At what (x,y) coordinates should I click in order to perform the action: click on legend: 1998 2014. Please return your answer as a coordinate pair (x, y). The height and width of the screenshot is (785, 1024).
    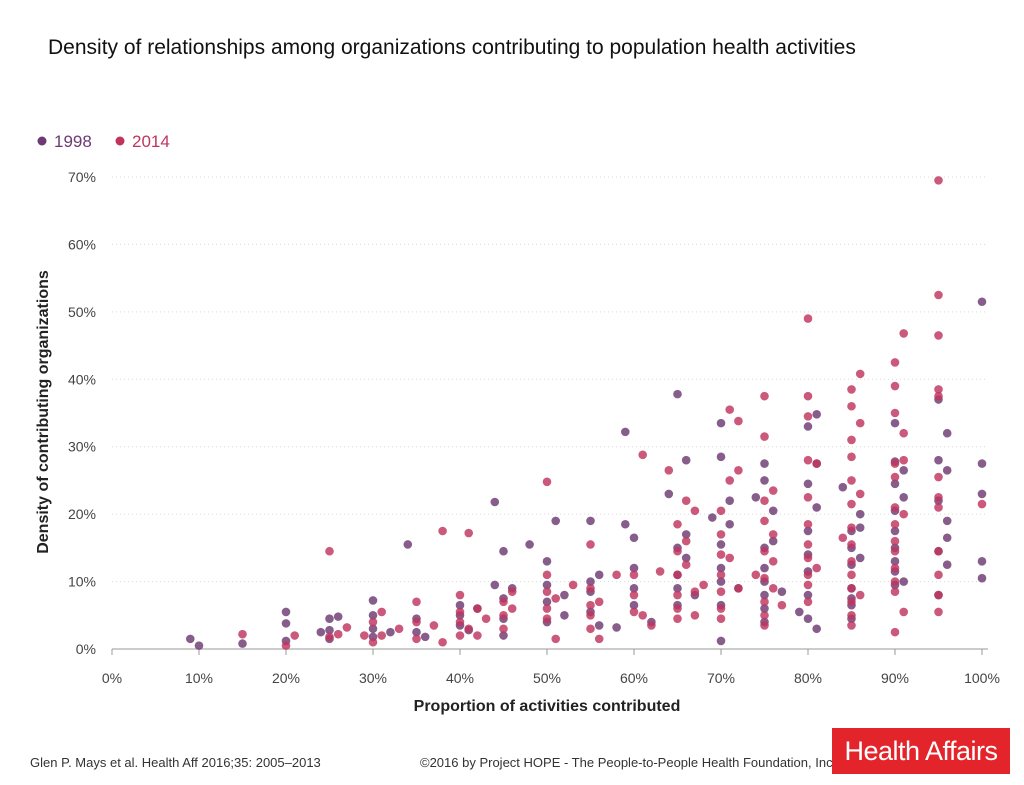
    Looking at the image, I should click on (103, 141).